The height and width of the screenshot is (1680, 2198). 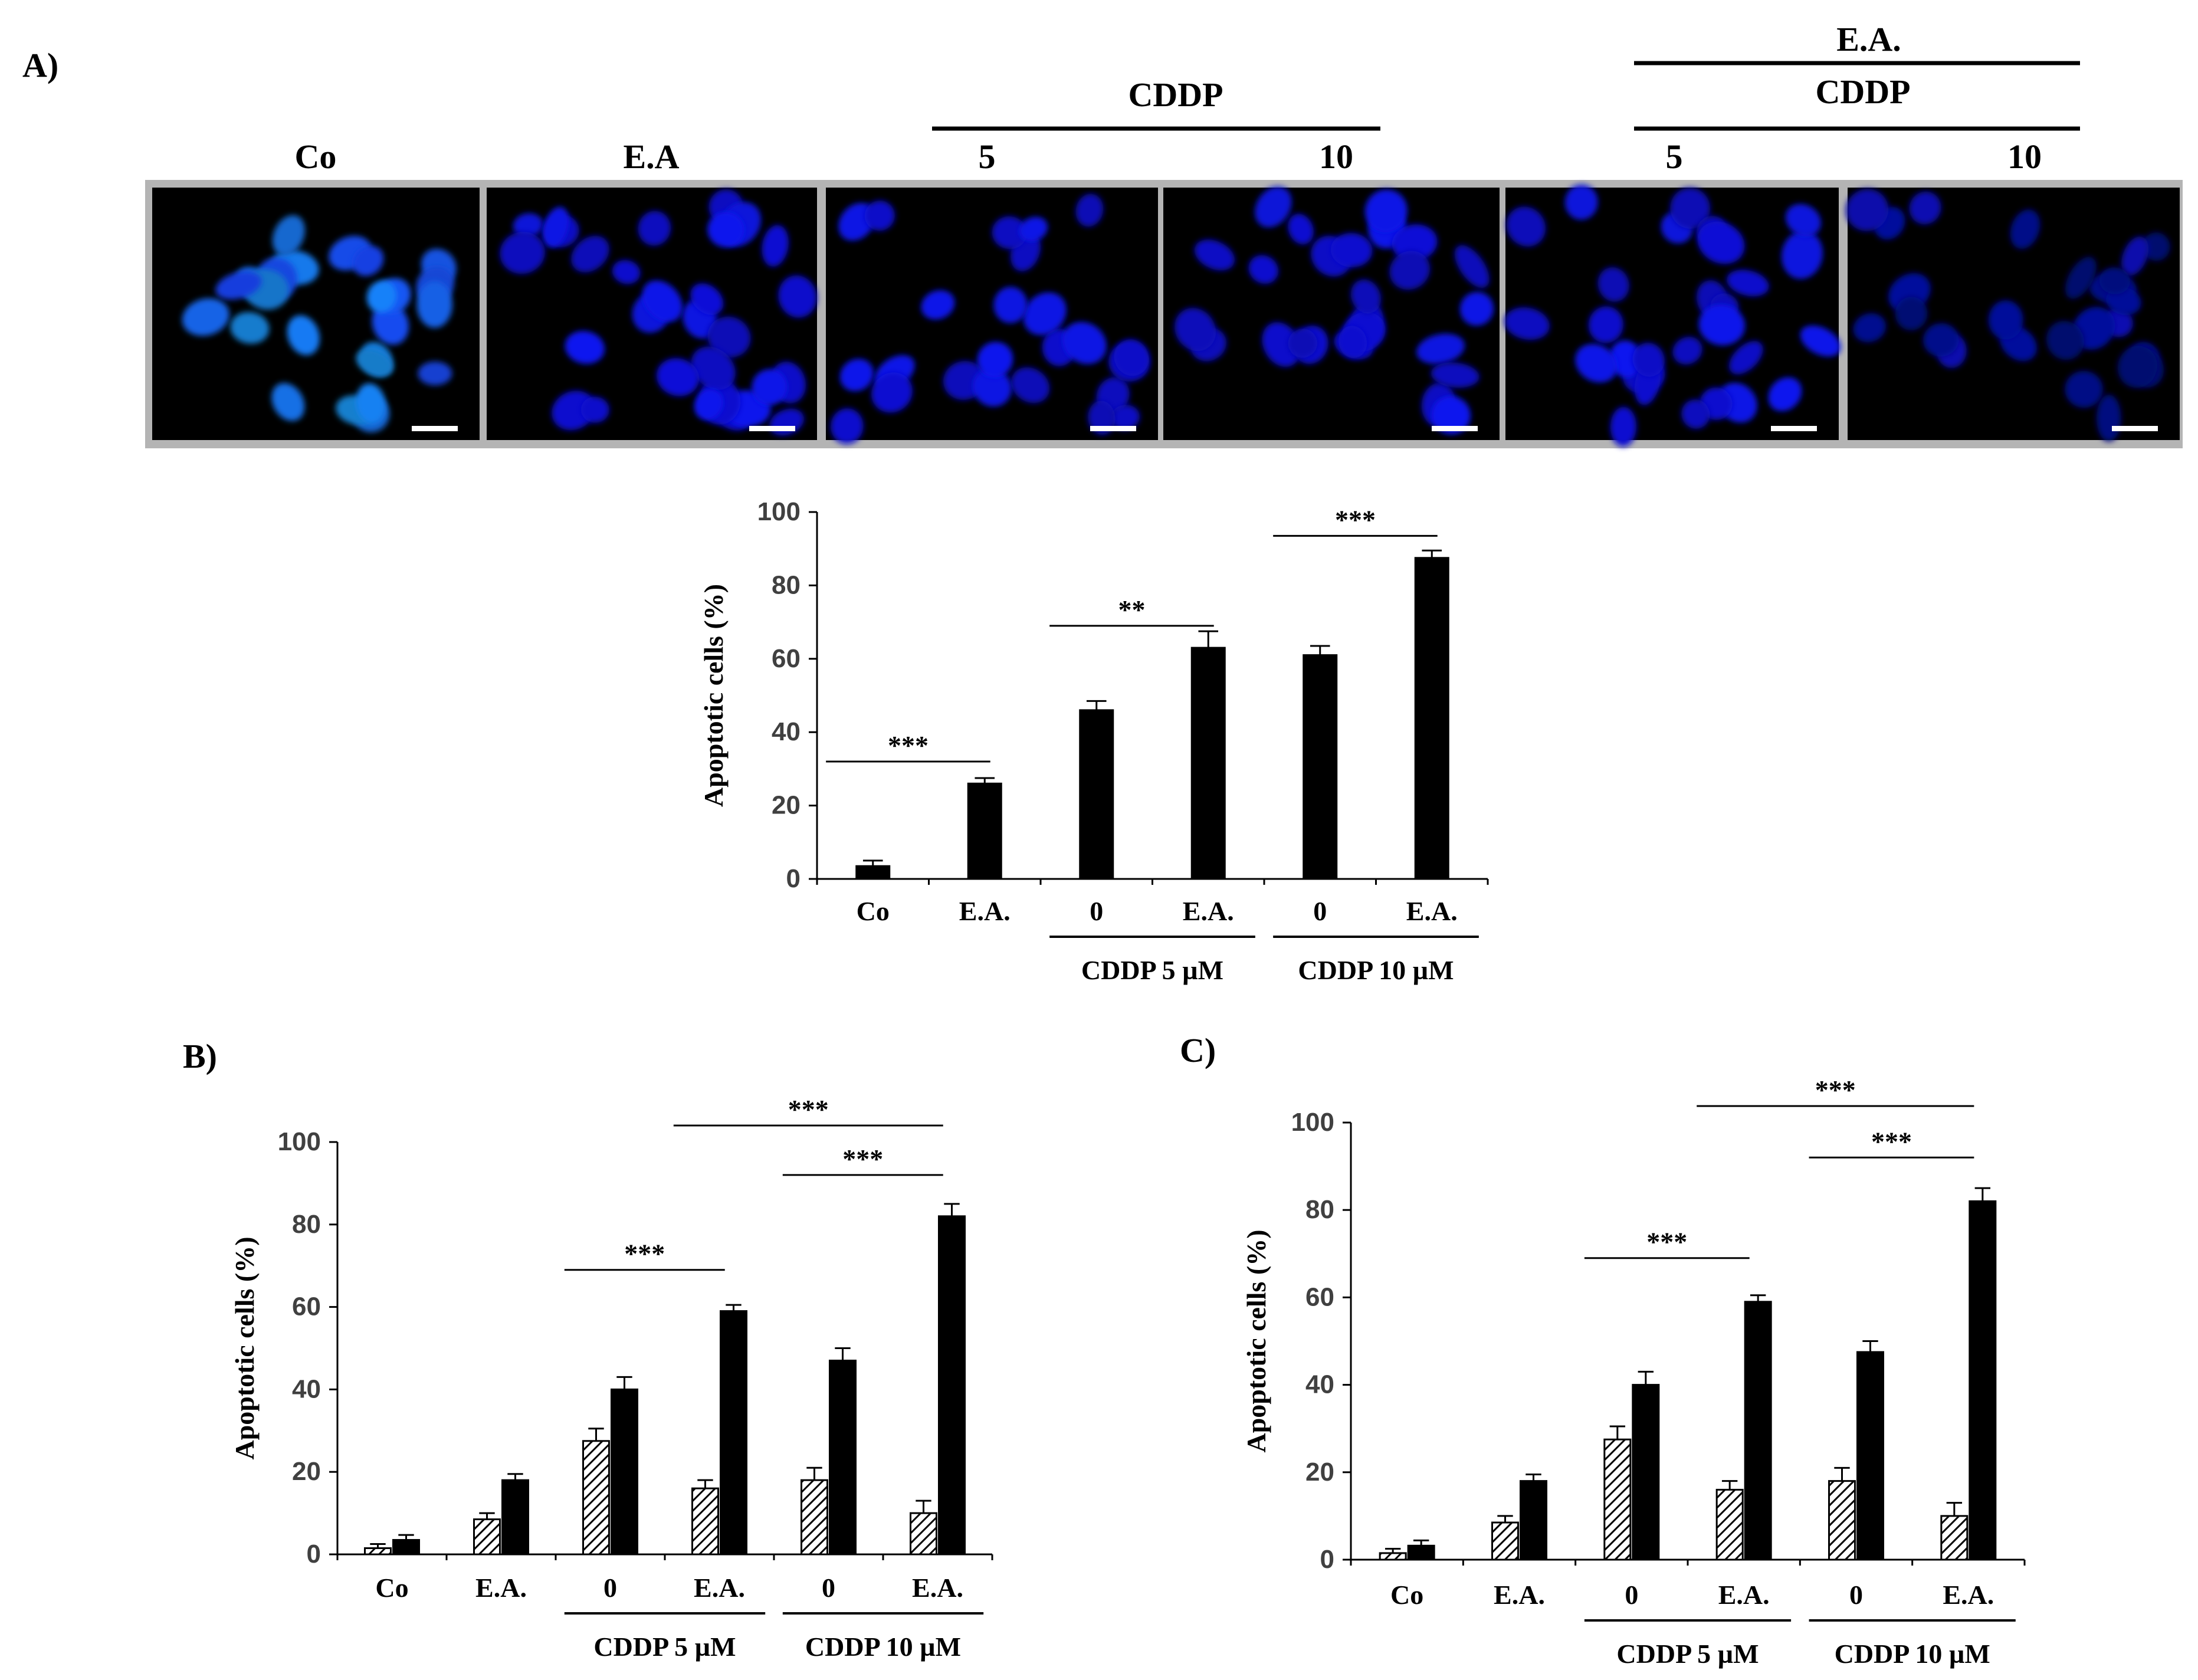 I want to click on micrograph-strip, so click(x=1164, y=314).